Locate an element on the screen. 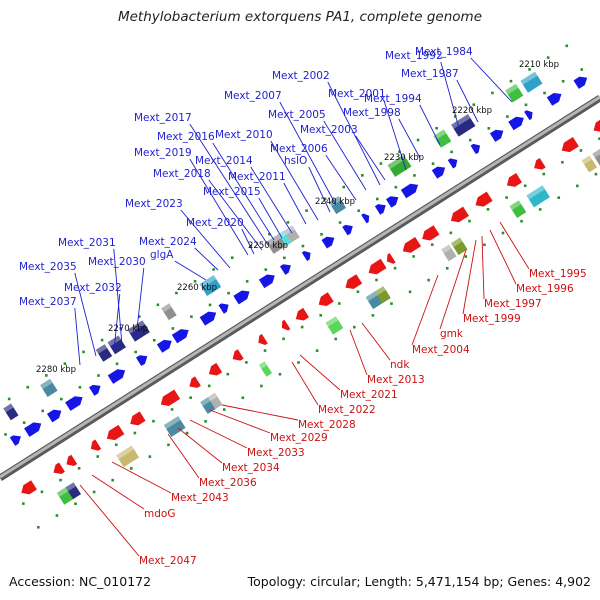  reverse-gene-label: Mext_2021 is located at coordinates (369, 395).